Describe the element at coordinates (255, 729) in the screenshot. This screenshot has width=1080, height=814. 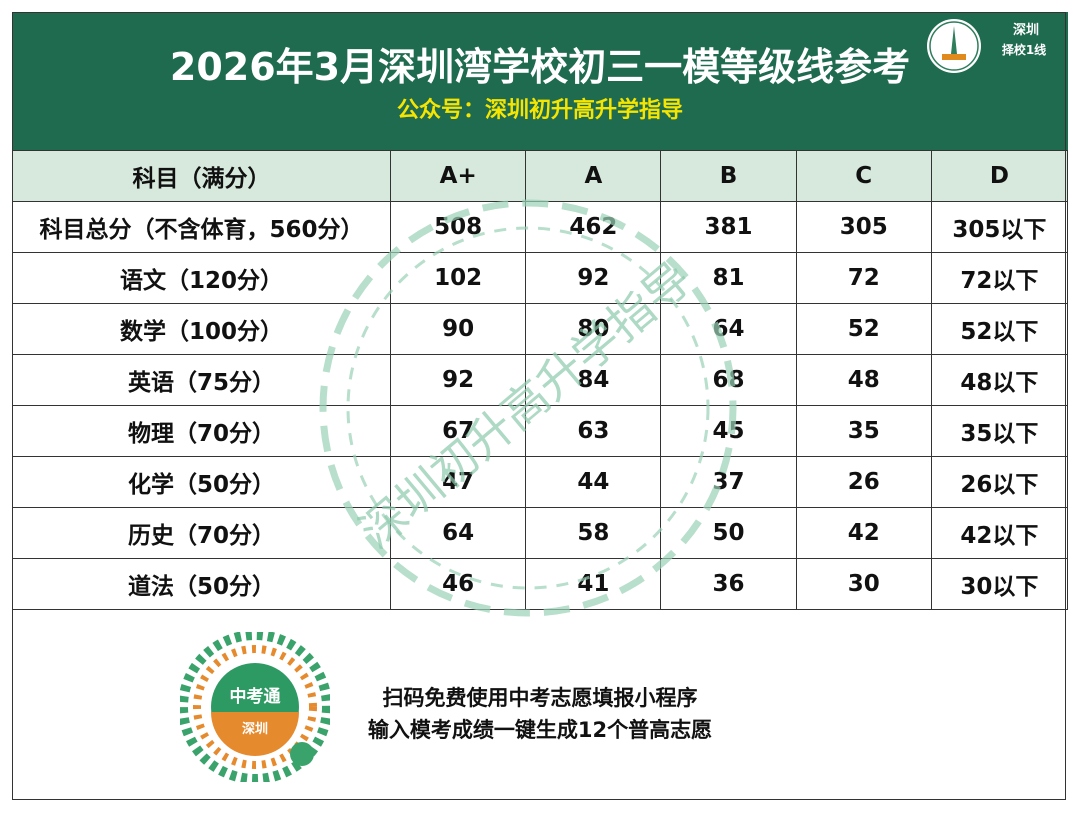
I see `qr-text: 深圳` at that location.